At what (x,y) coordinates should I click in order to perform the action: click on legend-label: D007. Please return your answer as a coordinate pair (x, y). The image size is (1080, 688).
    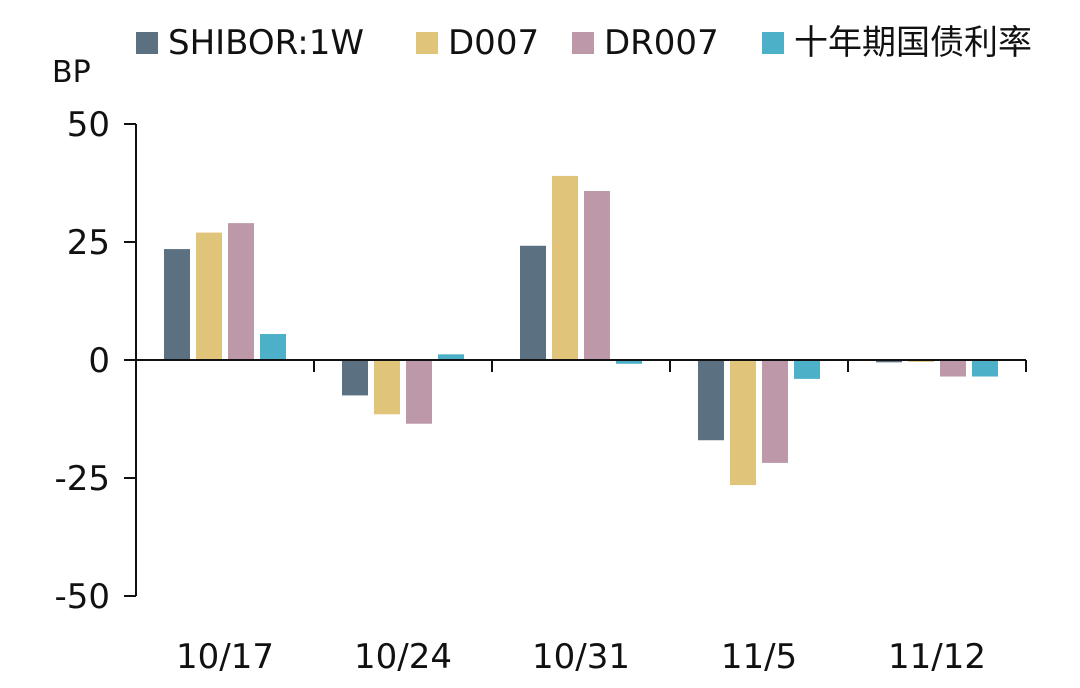
    Looking at the image, I should click on (493, 43).